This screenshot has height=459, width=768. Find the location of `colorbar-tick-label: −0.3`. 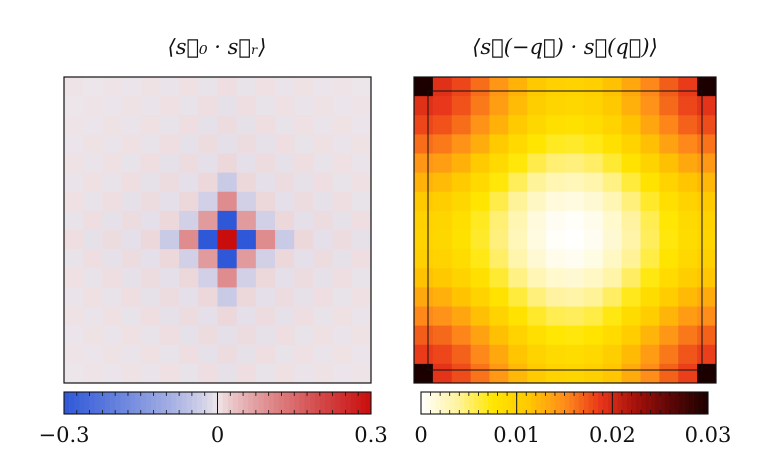

colorbar-tick-label: −0.3 is located at coordinates (64, 435).